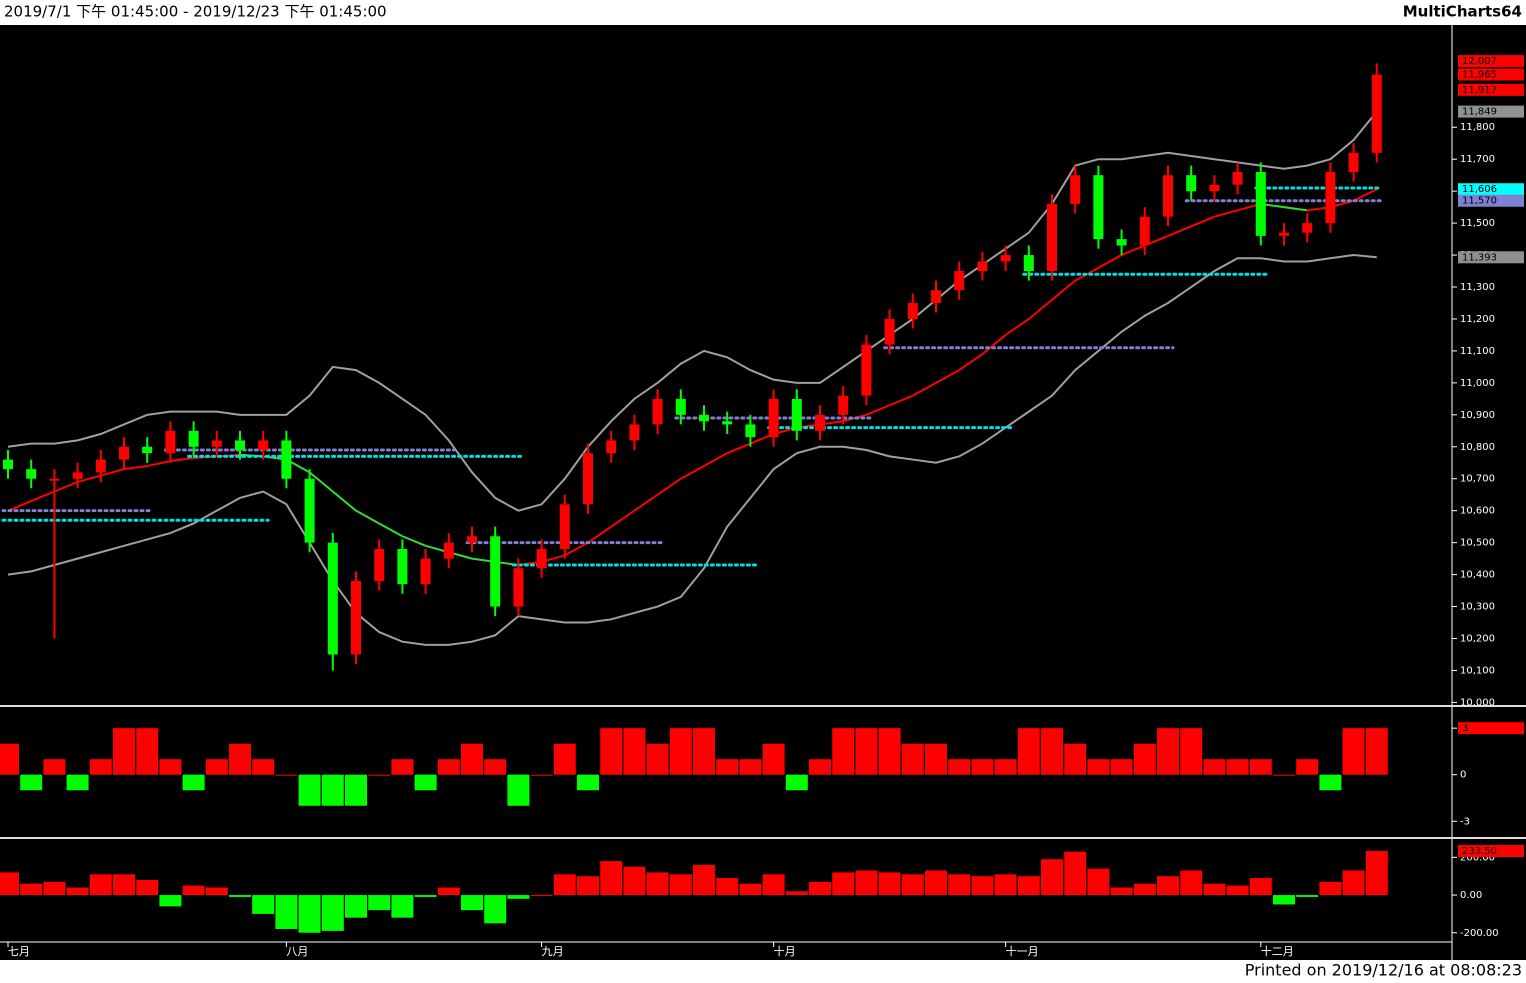 The width and height of the screenshot is (1526, 983). What do you see at coordinates (19, 951) in the screenshot?
I see `x-tick-label: 七月` at bounding box center [19, 951].